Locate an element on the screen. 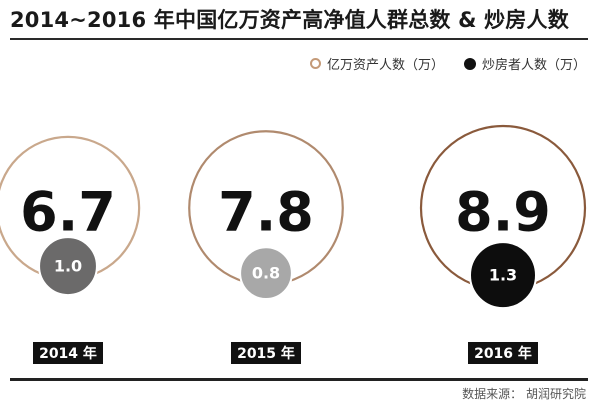 The width and height of the screenshot is (598, 406). bottom-divider is located at coordinates (299, 379).